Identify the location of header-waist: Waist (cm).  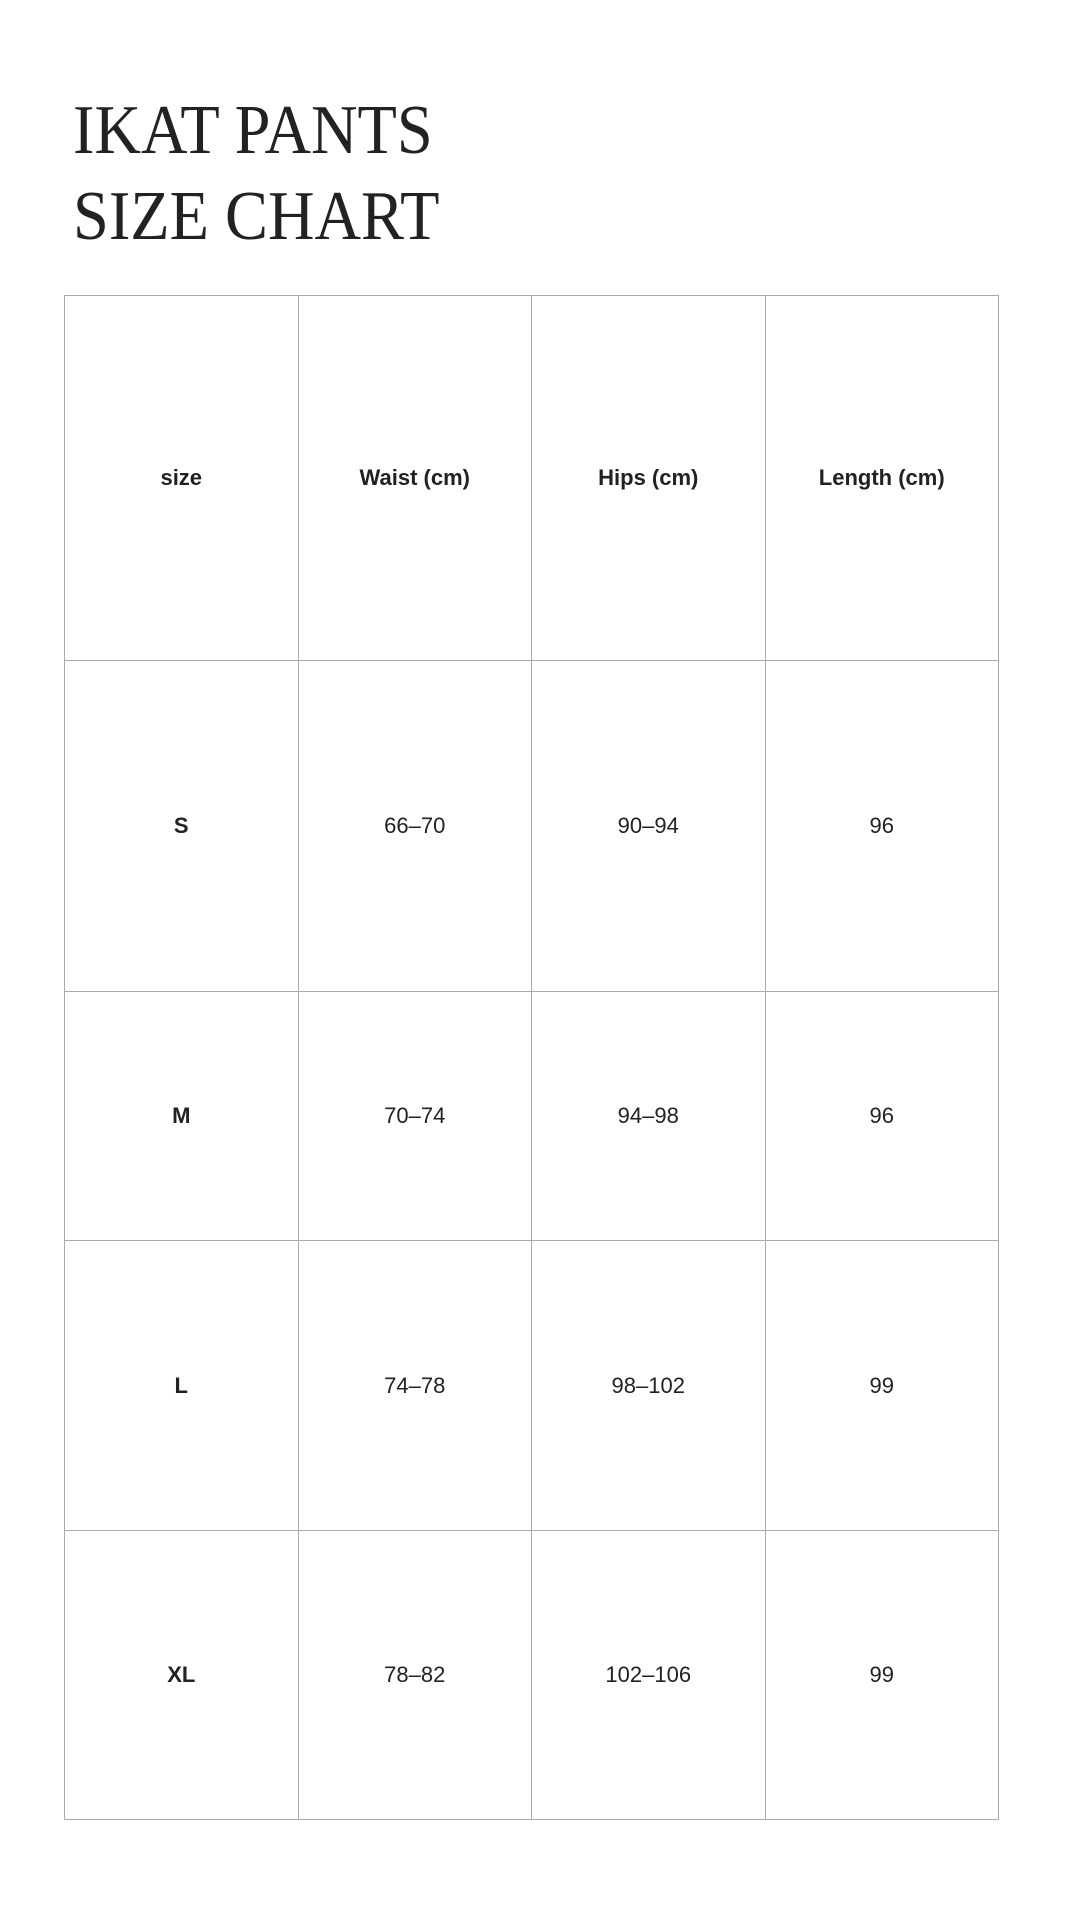
(414, 478).